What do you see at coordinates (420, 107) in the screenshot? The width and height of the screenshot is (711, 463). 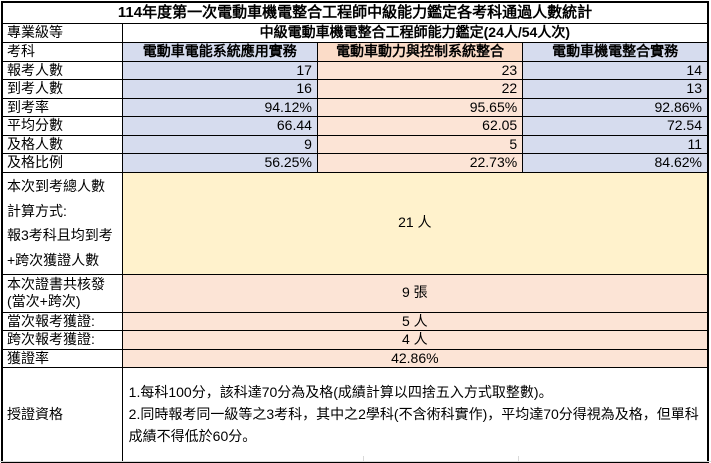 I see `stat-cell: 95.65%` at bounding box center [420, 107].